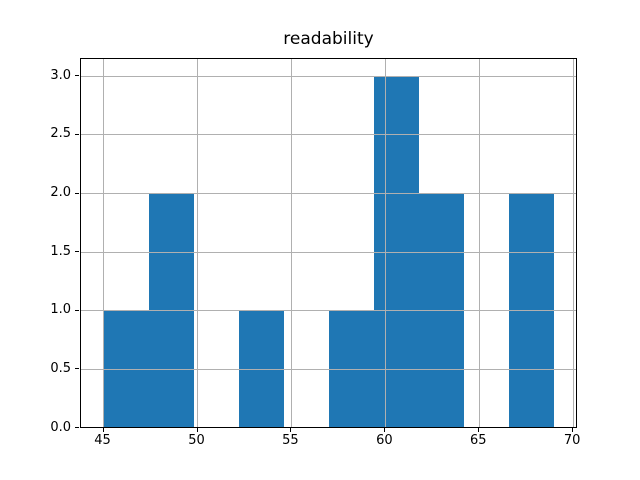 This screenshot has width=640, height=480. Describe the element at coordinates (60, 251) in the screenshot. I see `y-tick-label: 1.5` at that location.